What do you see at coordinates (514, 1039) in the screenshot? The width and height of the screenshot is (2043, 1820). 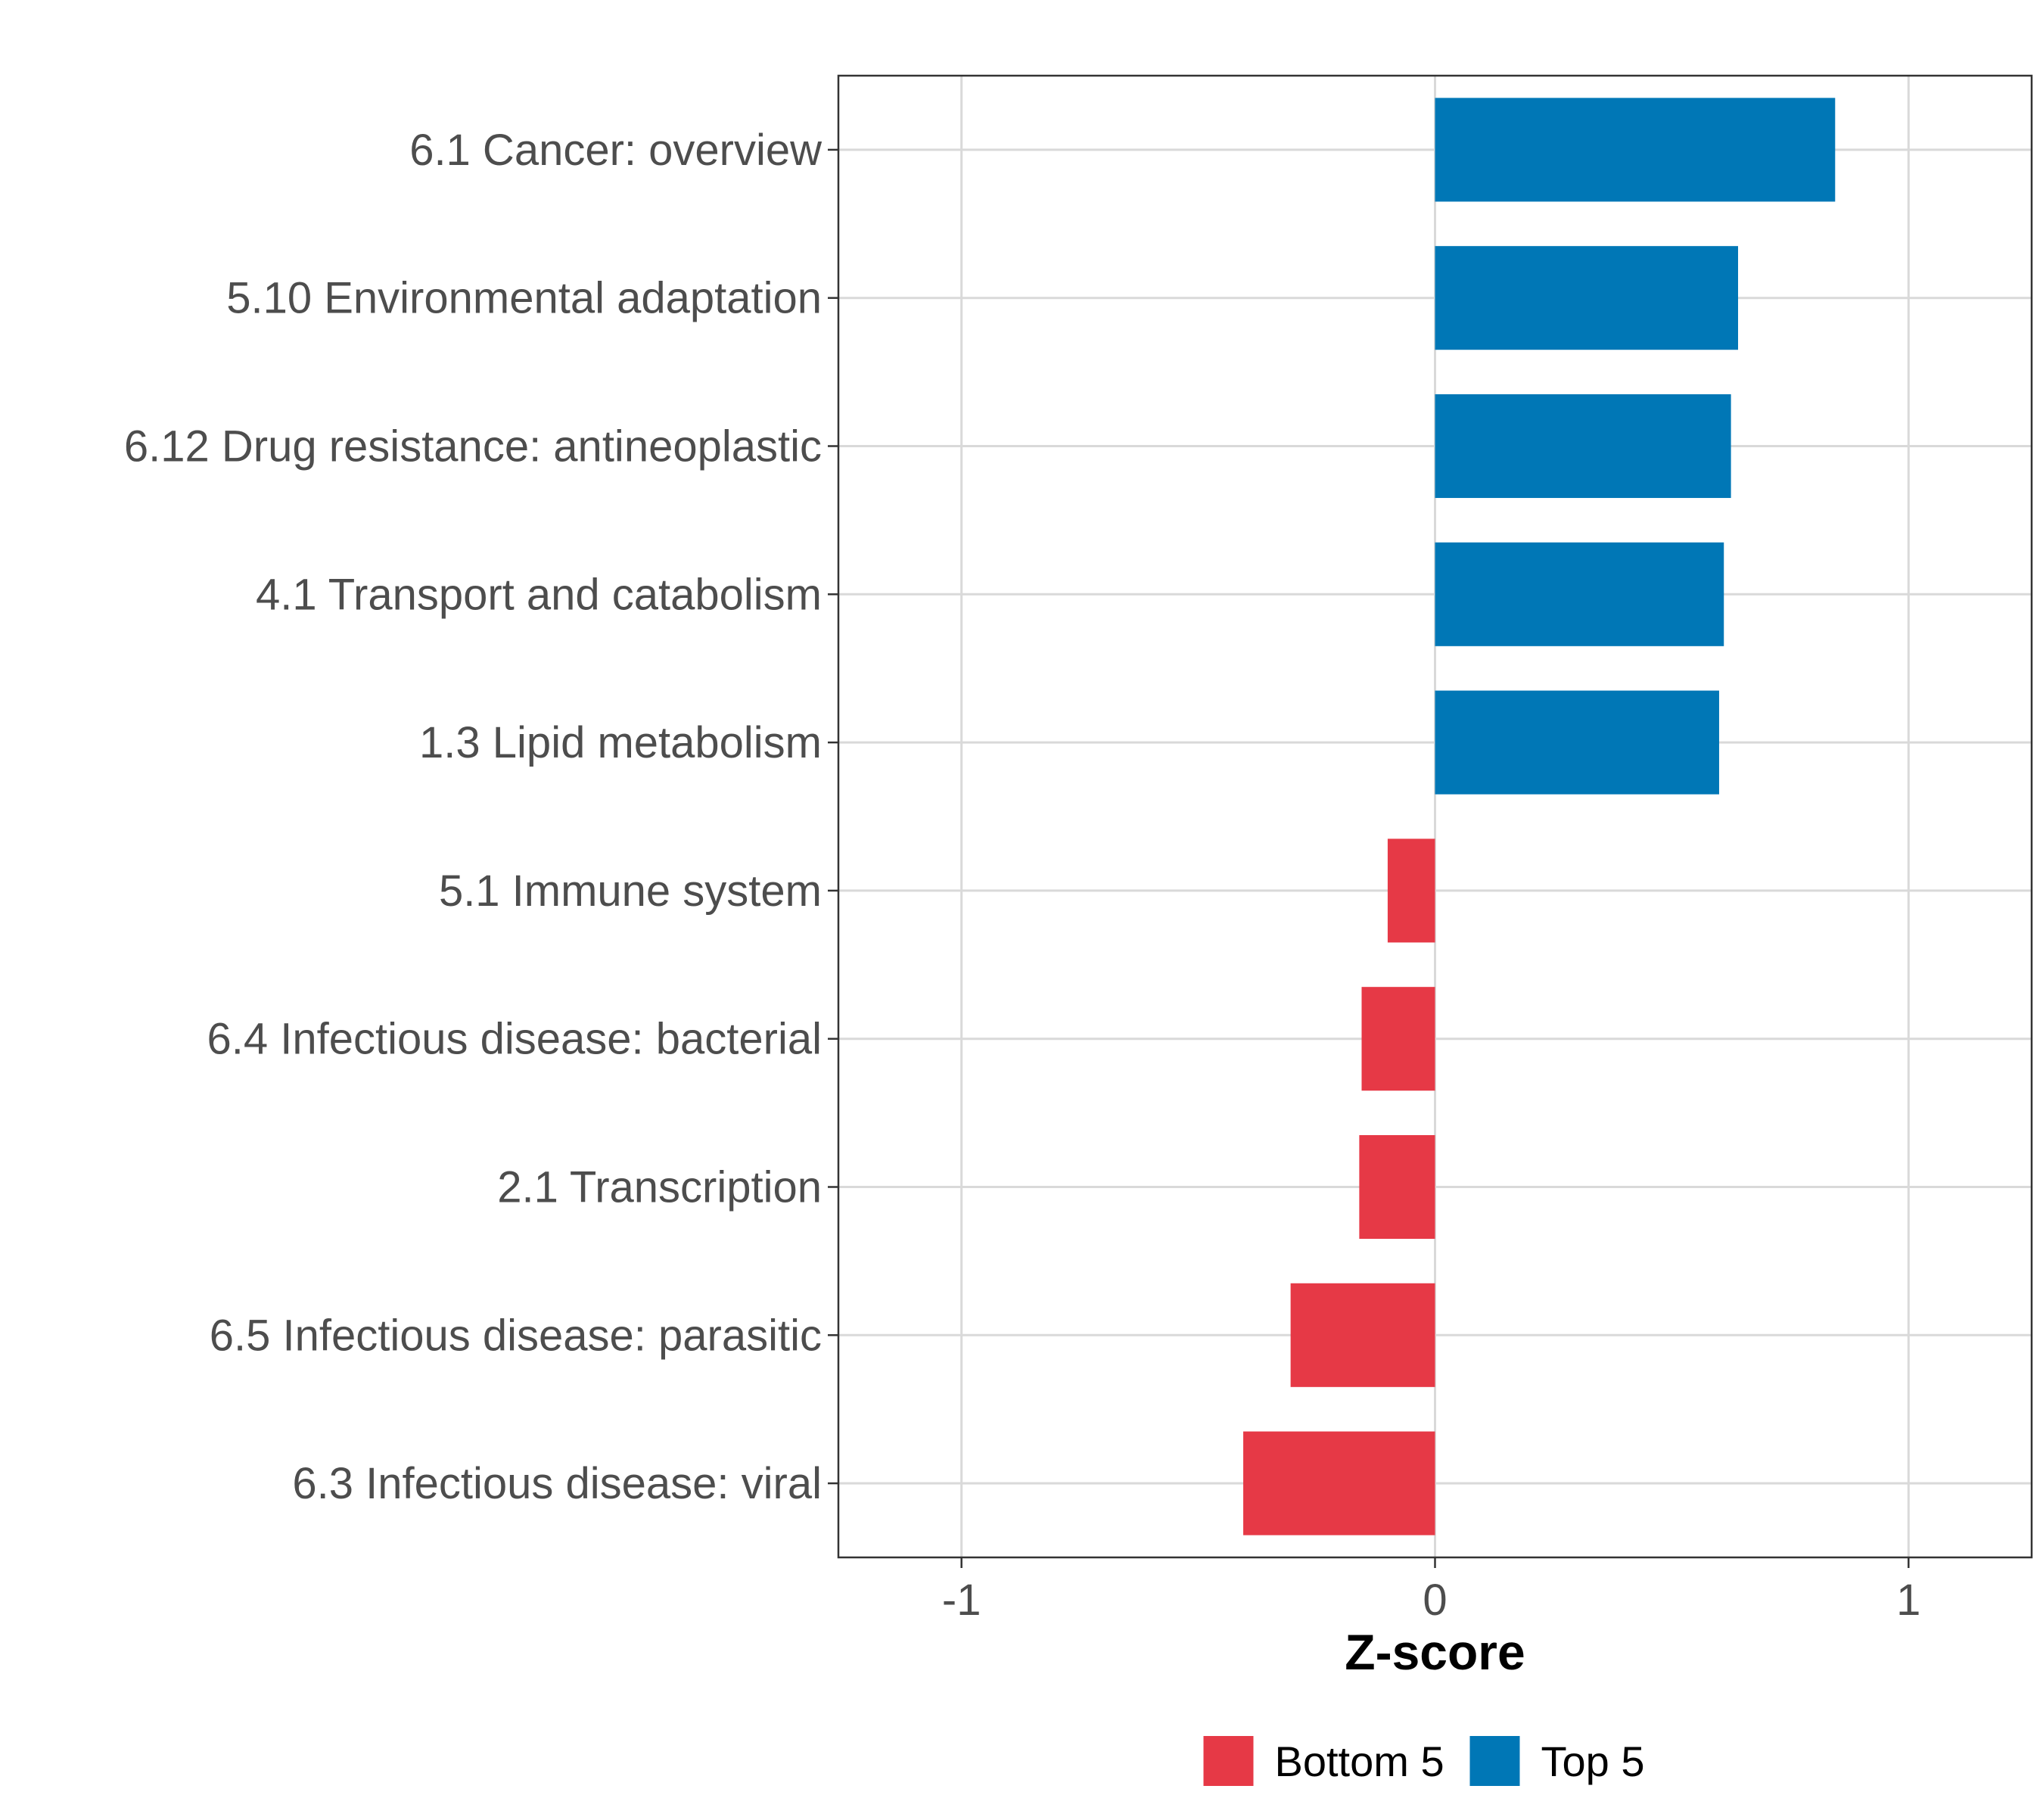 I see `category-label: 6.4 Infectious disease: bacterial` at bounding box center [514, 1039].